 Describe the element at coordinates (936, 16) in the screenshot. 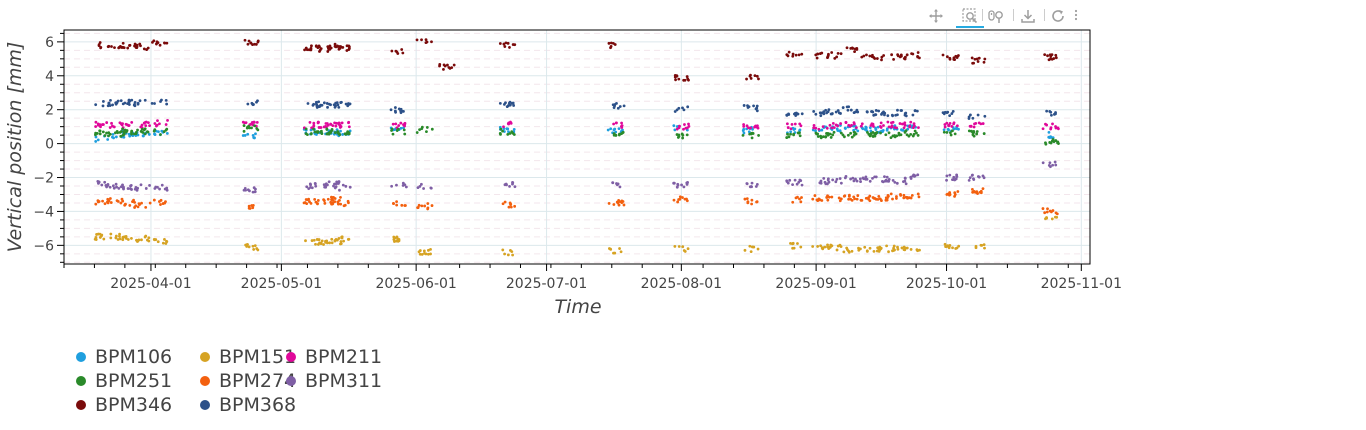

I see `pan-tool-button` at that location.